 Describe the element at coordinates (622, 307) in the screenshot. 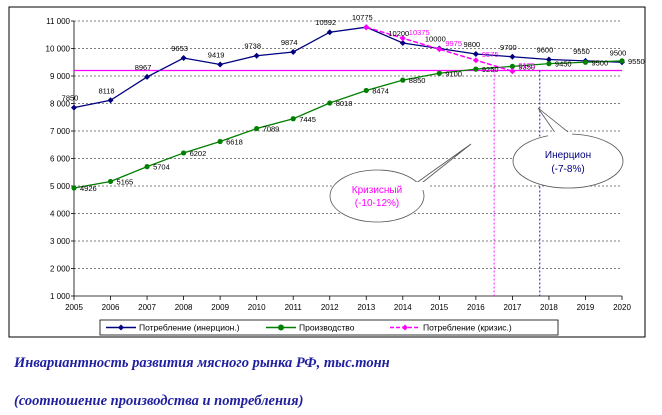

I see `x-tick-label: 2020` at that location.